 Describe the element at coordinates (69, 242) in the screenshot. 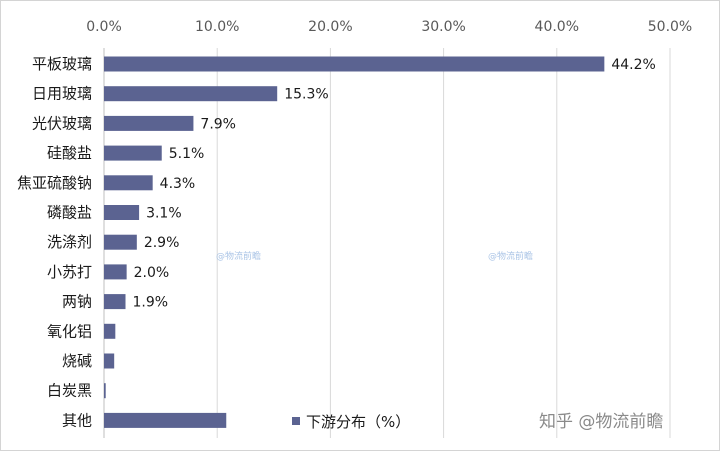

I see `category-label: 洗涤剂` at that location.